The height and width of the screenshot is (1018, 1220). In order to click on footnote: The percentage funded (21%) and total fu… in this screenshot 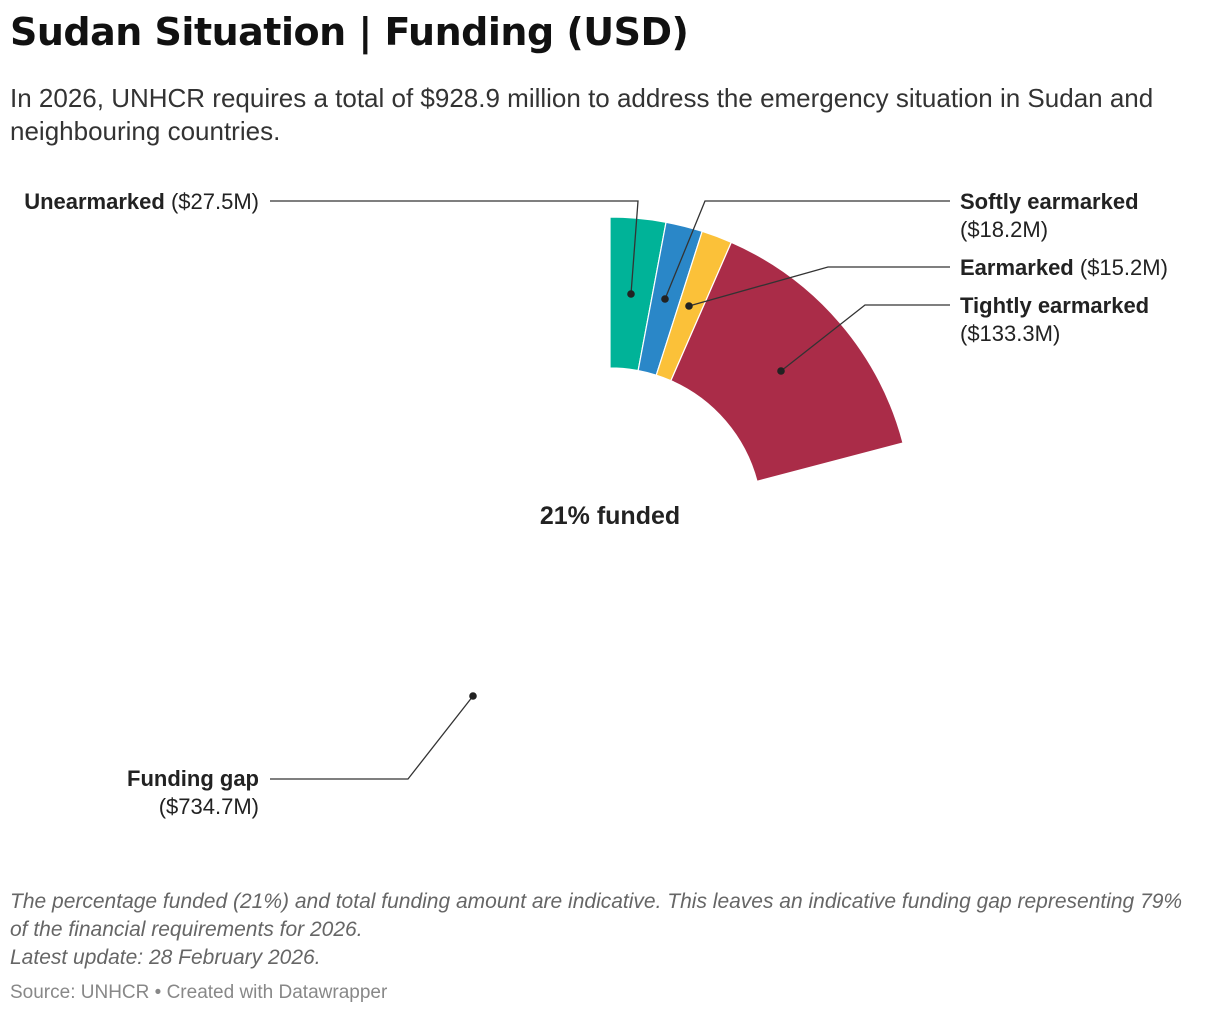, I will do `click(605, 930)`.